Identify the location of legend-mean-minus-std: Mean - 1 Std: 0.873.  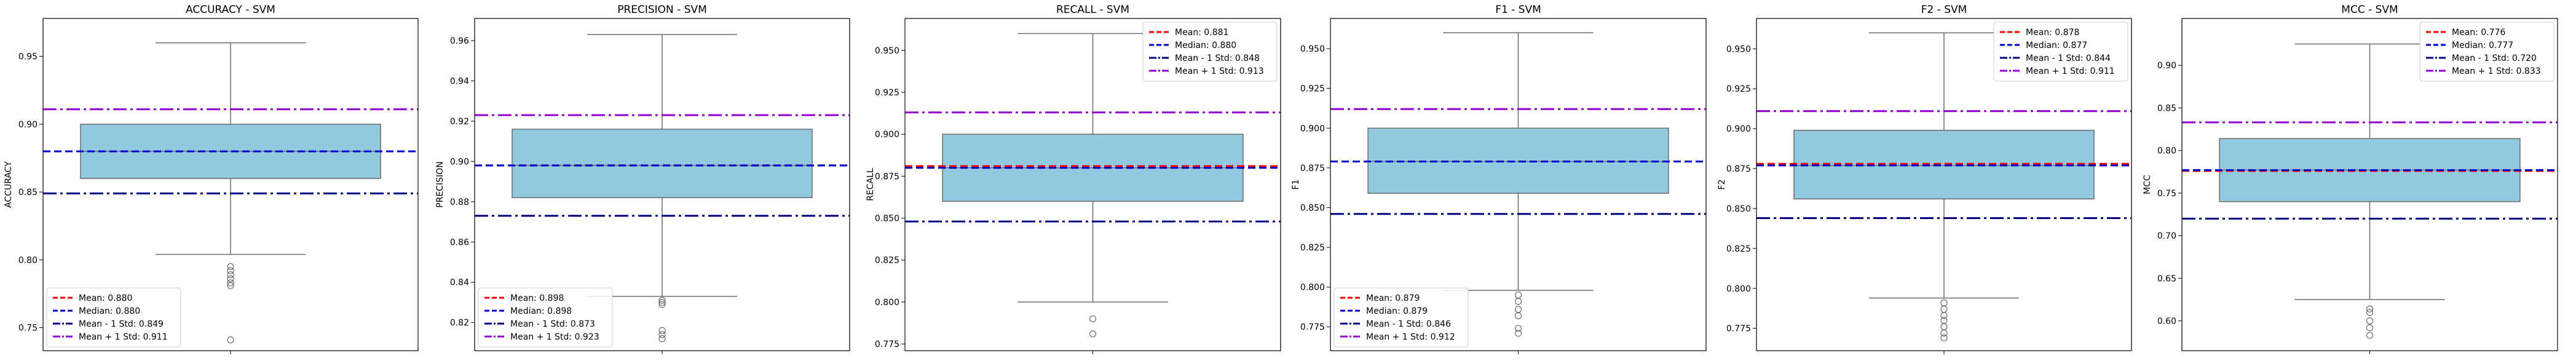
(539, 324).